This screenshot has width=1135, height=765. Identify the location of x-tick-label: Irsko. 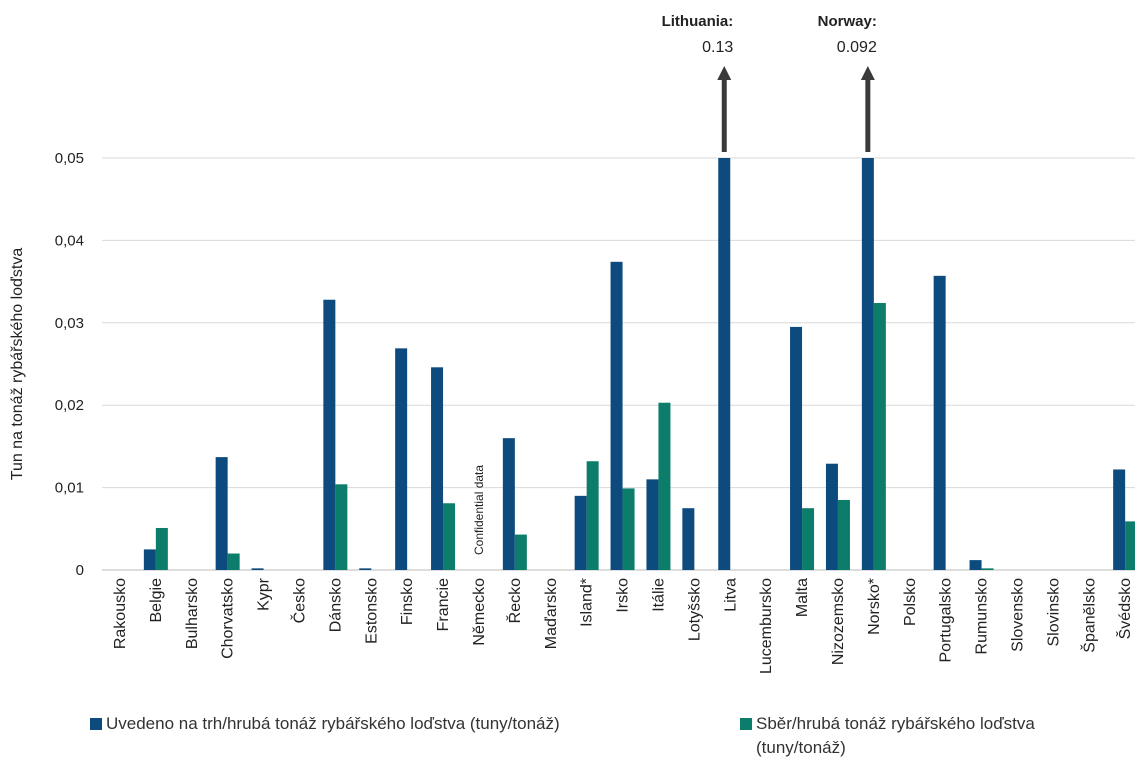
(623, 595).